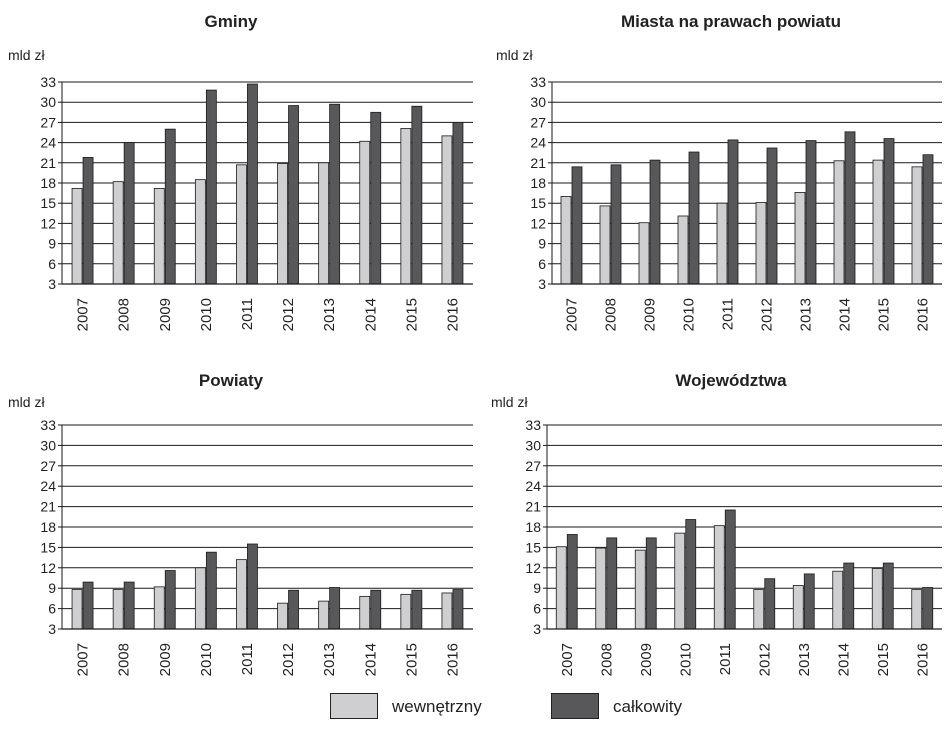 The image size is (946, 748). I want to click on y-tick-label: 6, so click(542, 264).